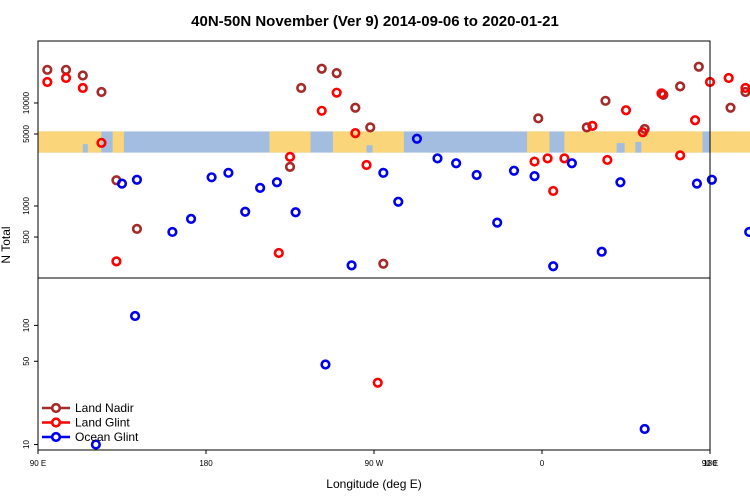 The image size is (750, 500). What do you see at coordinates (107, 437) in the screenshot?
I see `ocean-glint-legend-label: Ocean Glint` at bounding box center [107, 437].